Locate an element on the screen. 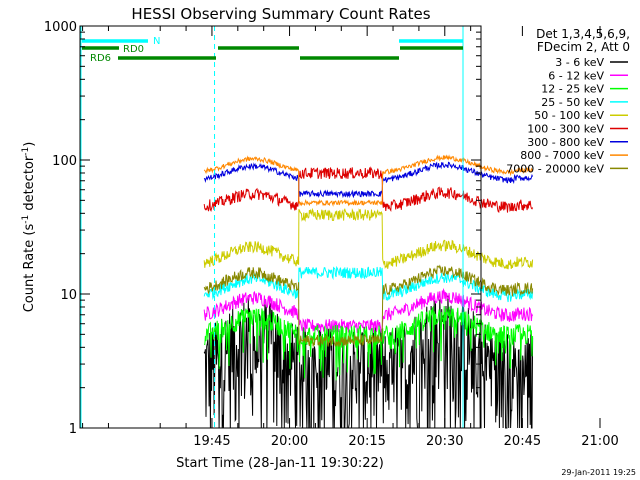 The width and height of the screenshot is (640, 480). flag-rd6-label: RD6 is located at coordinates (100, 58).